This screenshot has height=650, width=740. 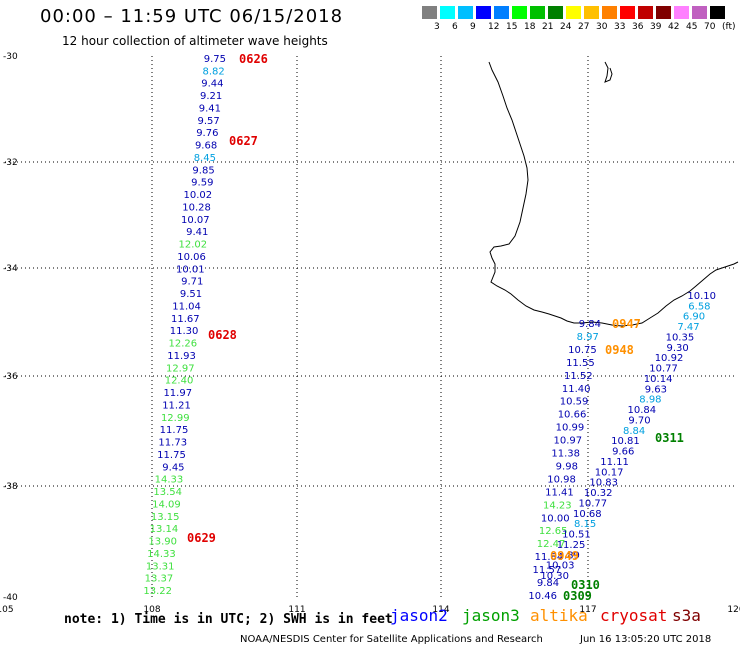 What do you see at coordinates (10, 598) in the screenshot?
I see `y-tick-label: -40` at bounding box center [10, 598].